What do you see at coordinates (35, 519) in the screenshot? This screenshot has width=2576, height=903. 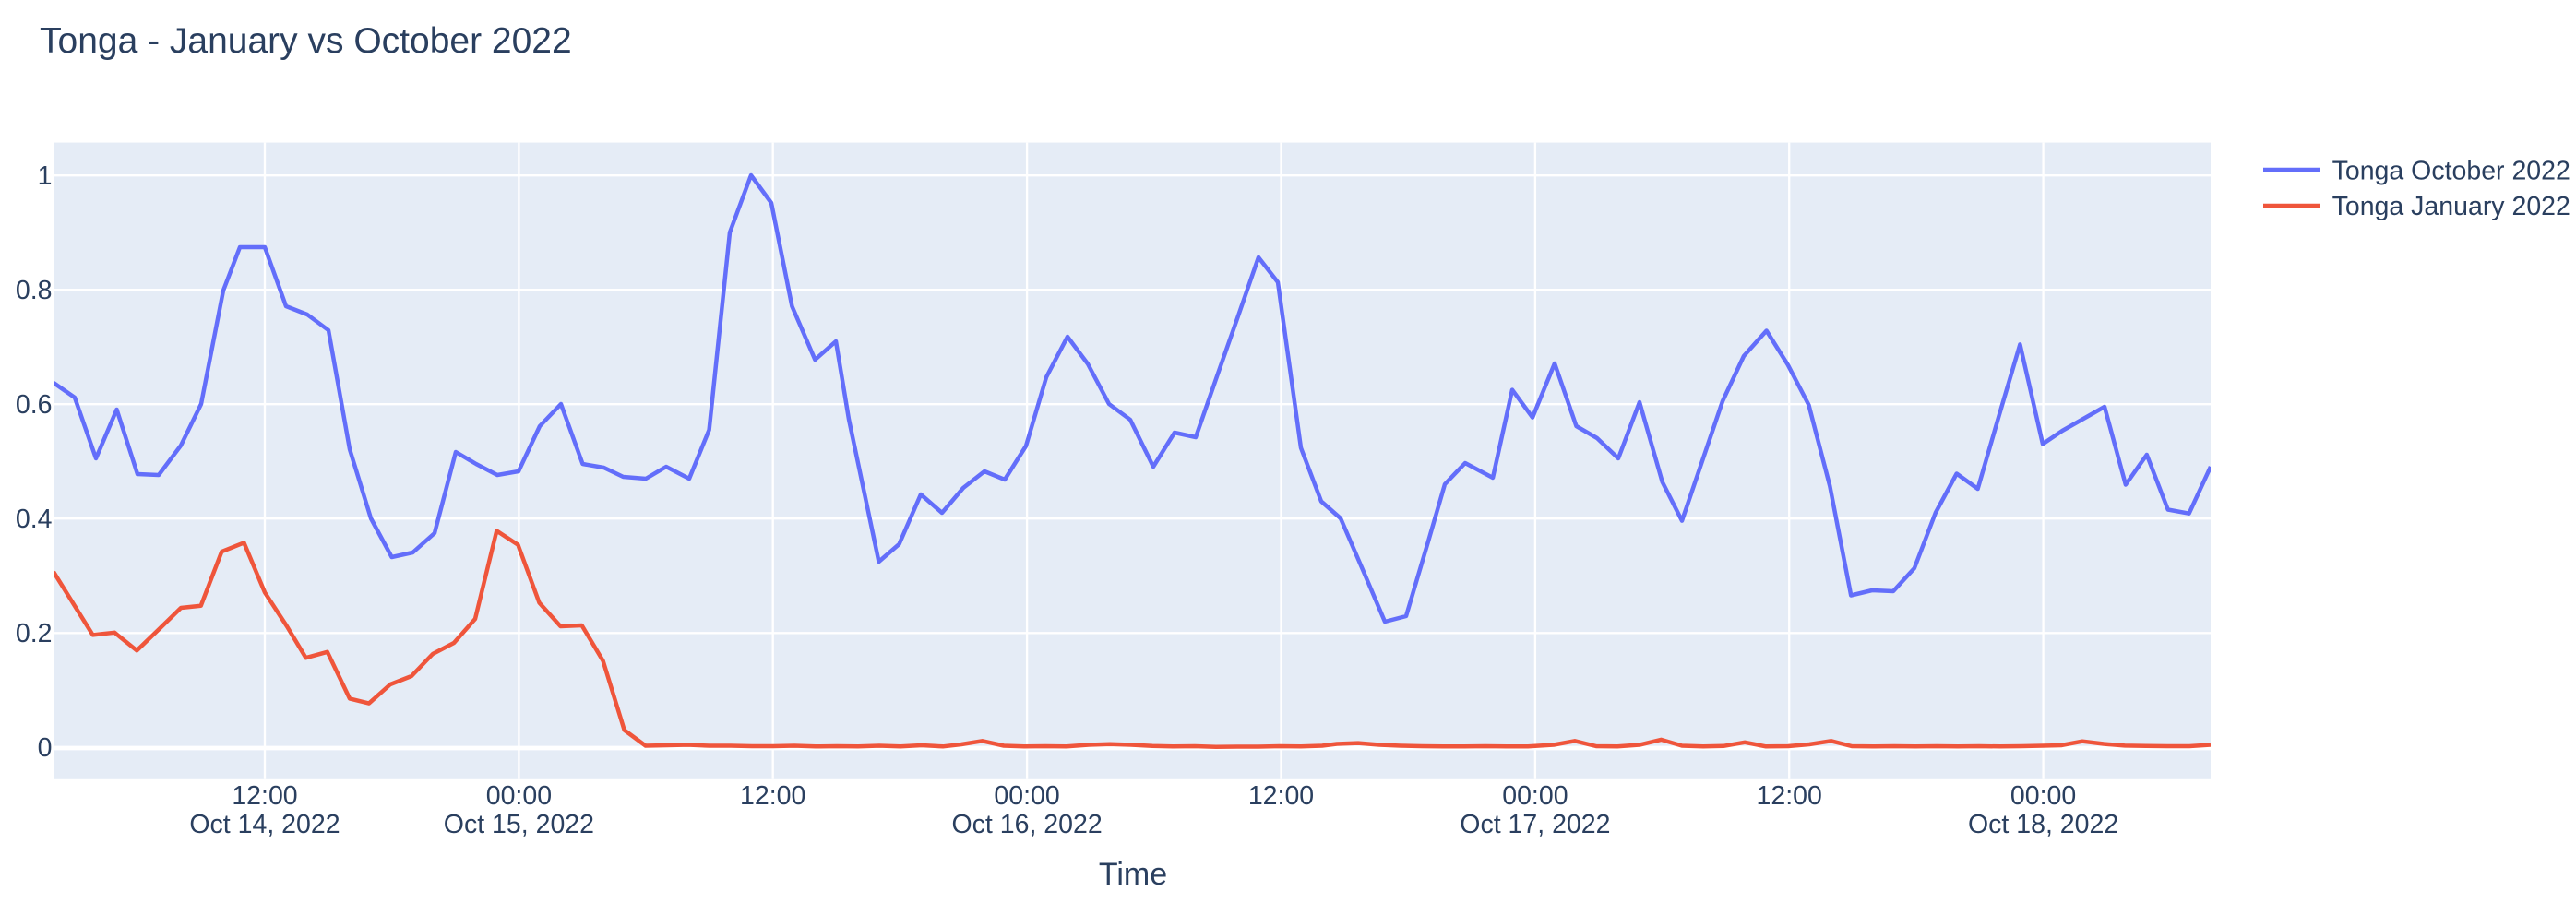 I see `svg-text: 0.4` at bounding box center [35, 519].